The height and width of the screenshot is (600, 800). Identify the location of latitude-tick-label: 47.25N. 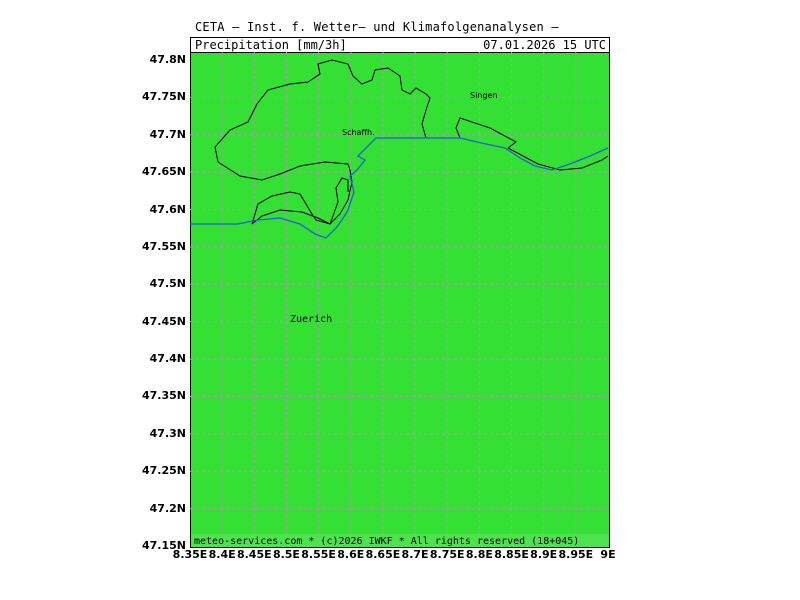
(164, 471).